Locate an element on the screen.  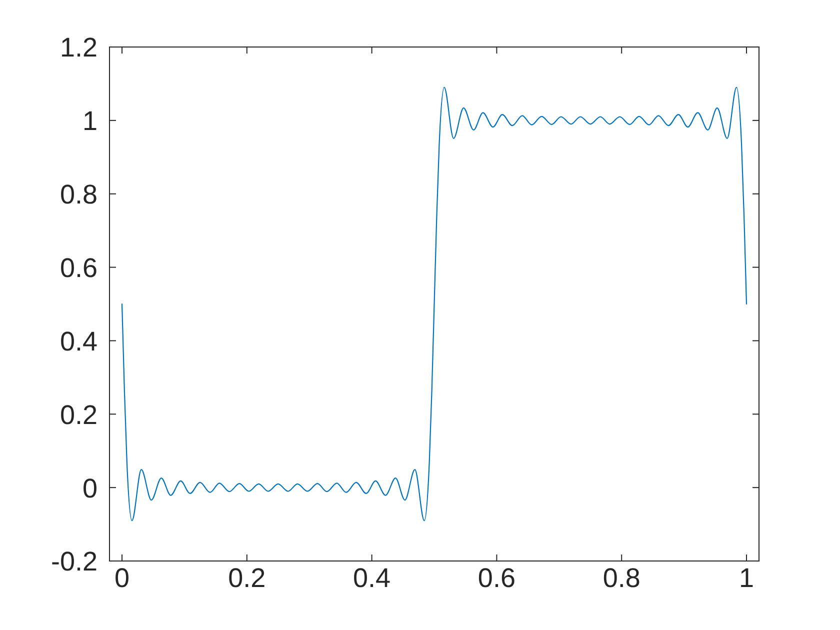
y-tick-label: -0.2 is located at coordinates (74, 561).